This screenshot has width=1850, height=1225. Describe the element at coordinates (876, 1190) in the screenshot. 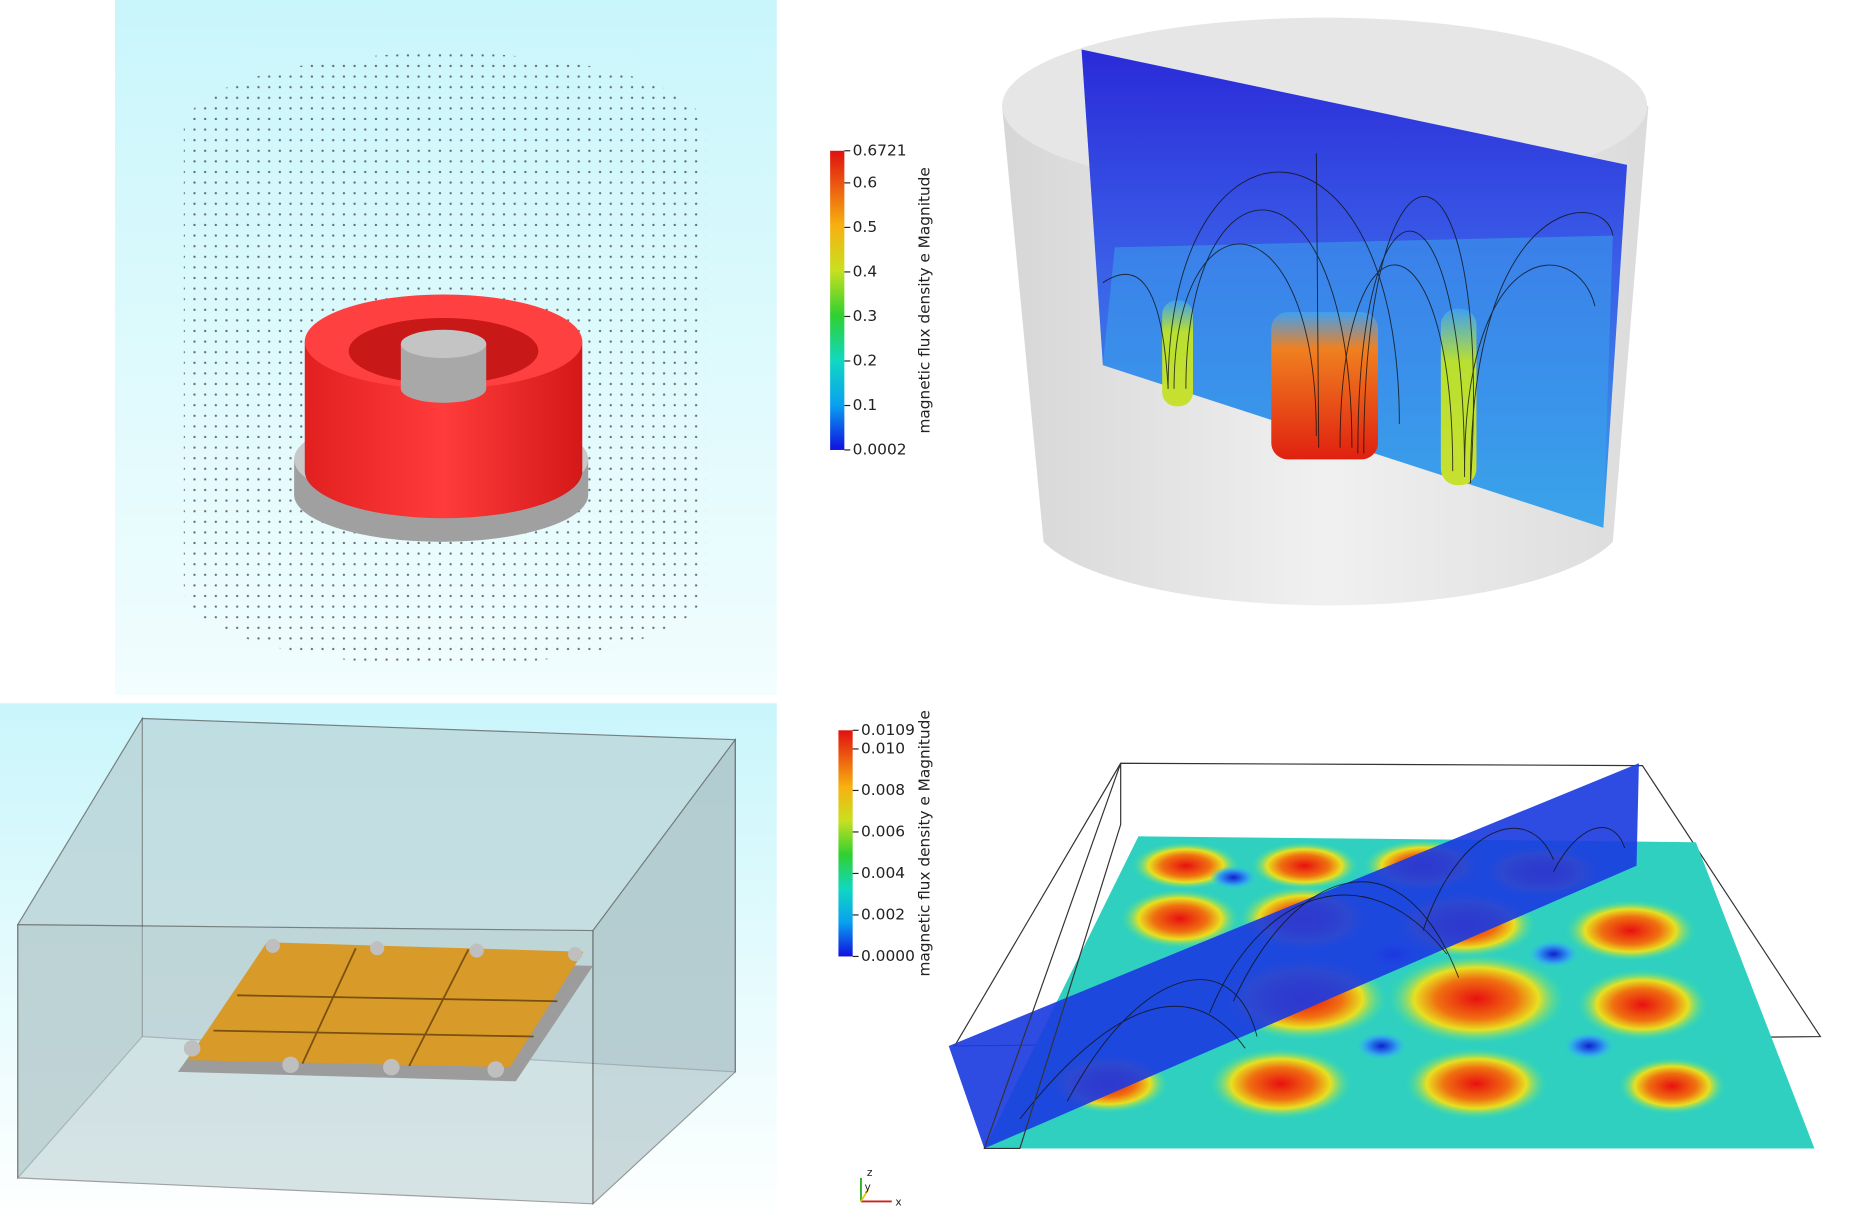

I see `axes-triad` at that location.